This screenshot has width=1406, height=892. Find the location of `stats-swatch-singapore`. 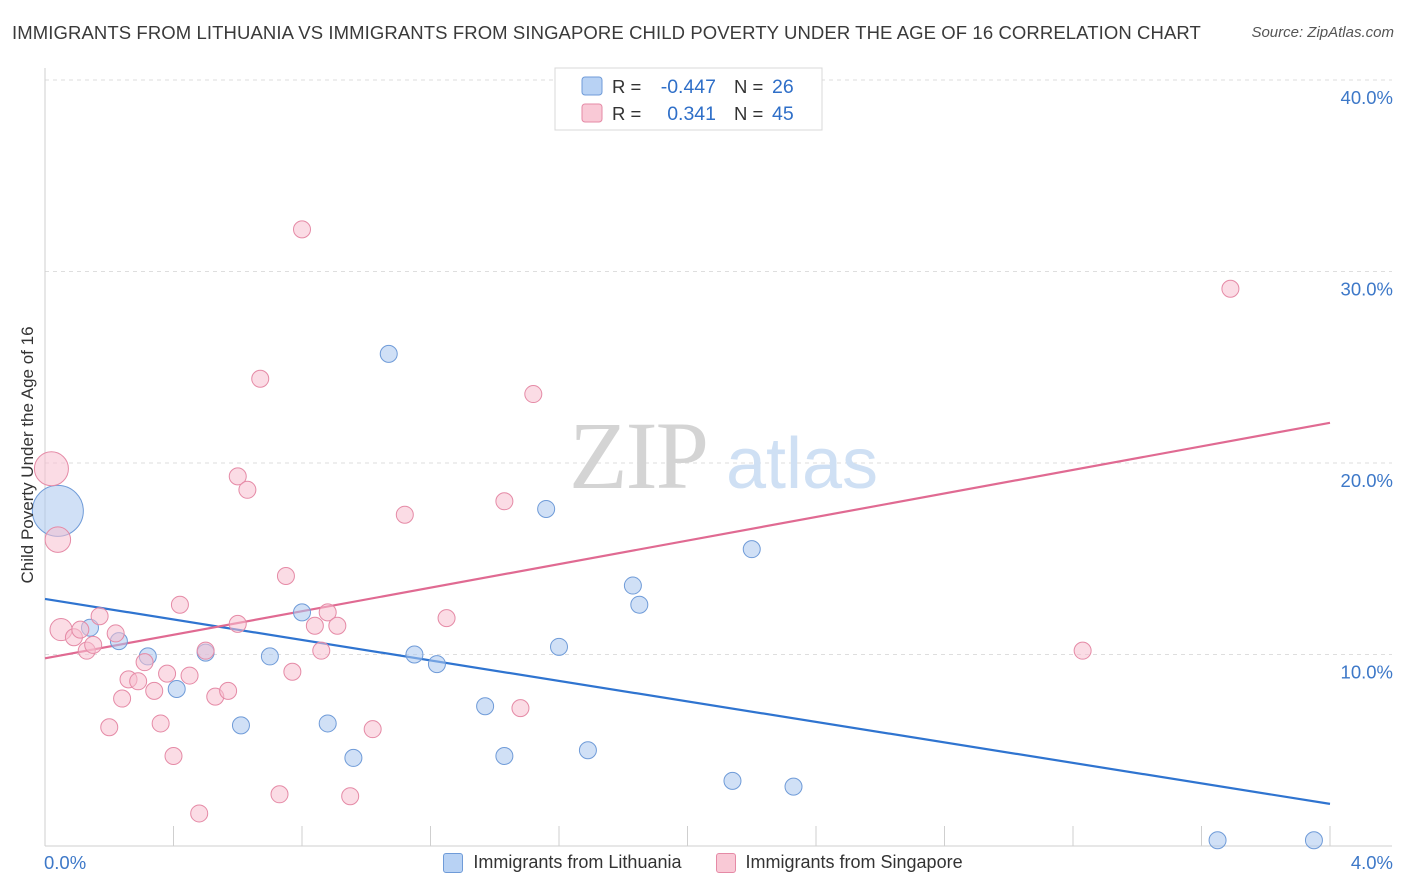

stats-swatch-singapore is located at coordinates (592, 113).